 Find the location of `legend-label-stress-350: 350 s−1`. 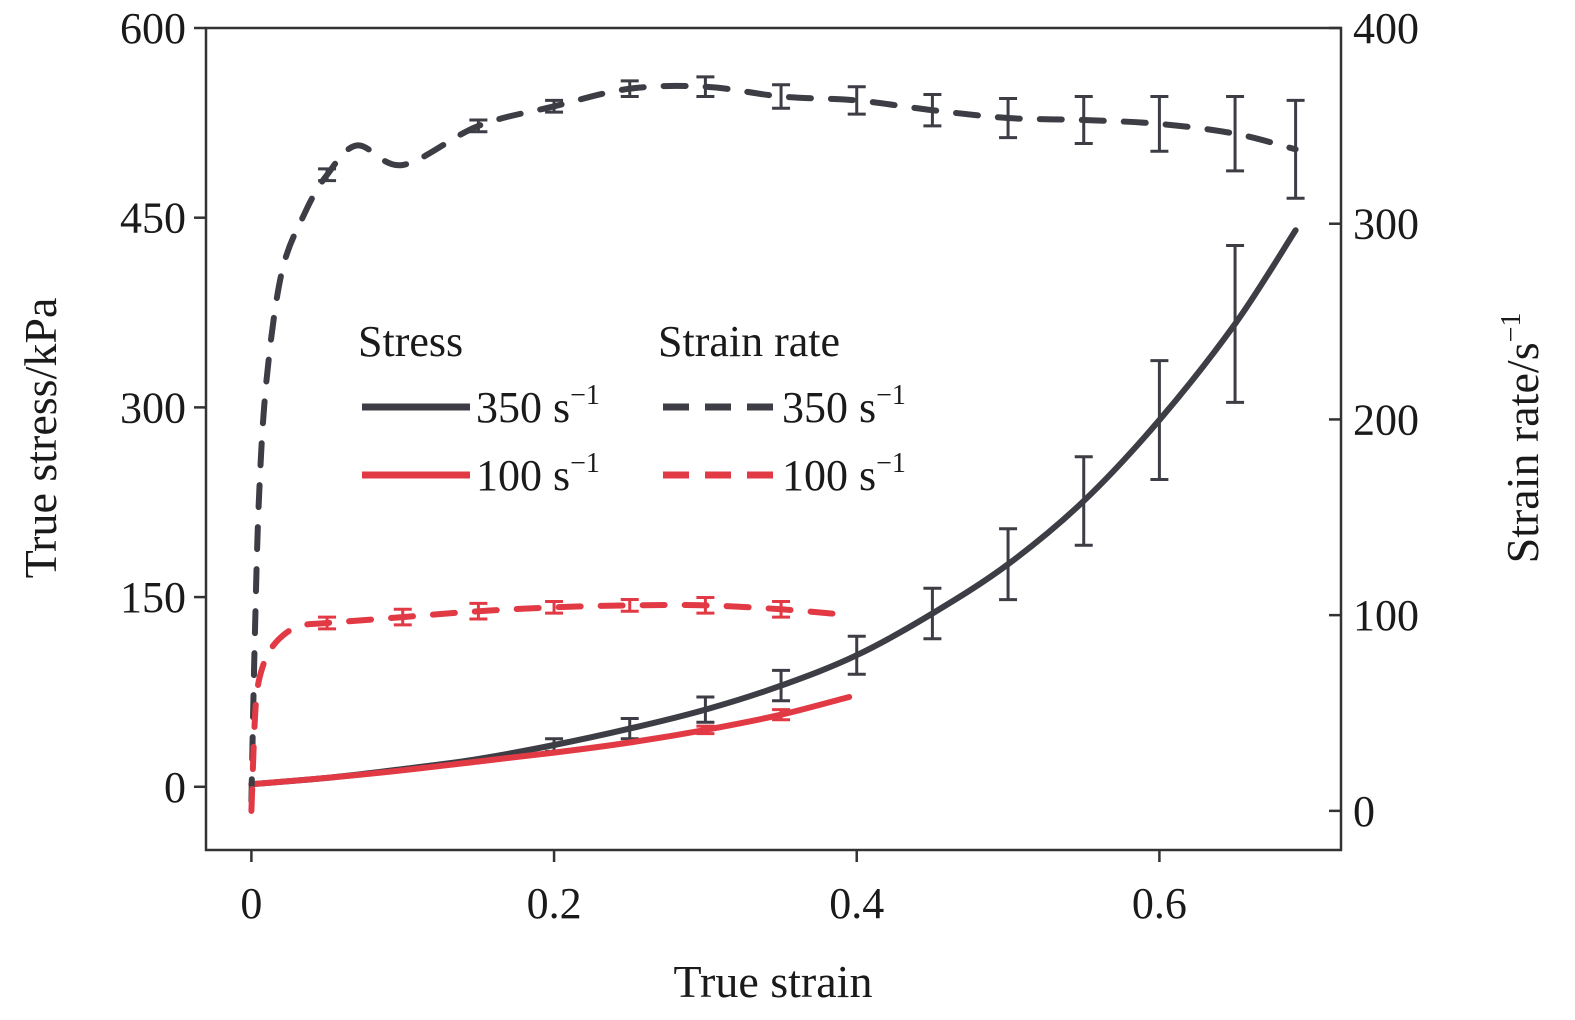

legend-label-stress-350: 350 s−1 is located at coordinates (538, 406).